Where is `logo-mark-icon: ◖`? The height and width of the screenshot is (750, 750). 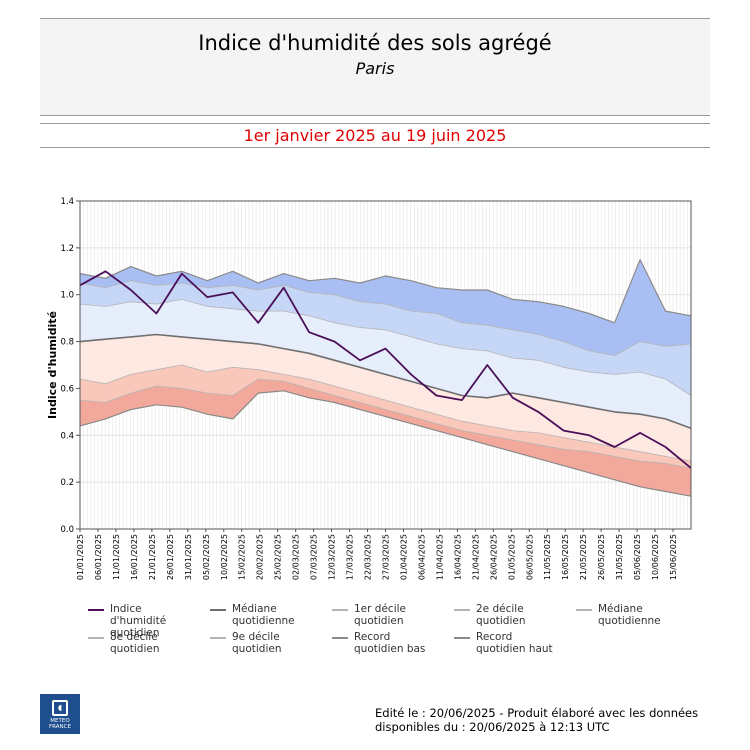 logo-mark-icon: ◖ is located at coordinates (60, 708).